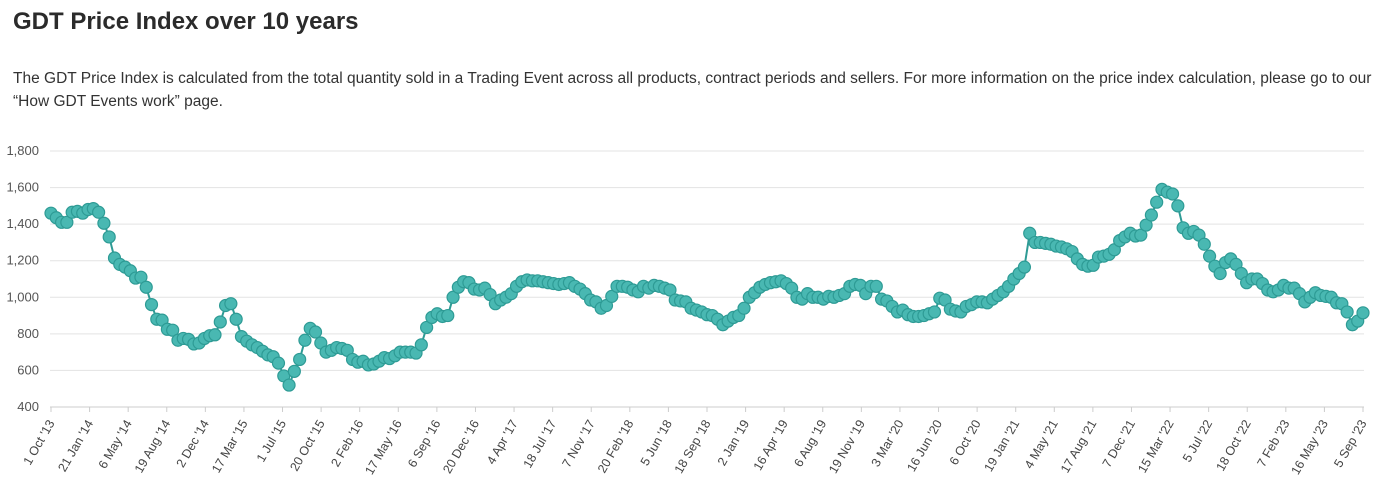  What do you see at coordinates (1155, 446) in the screenshot?
I see `x-tick-label: 15 Mar '22` at bounding box center [1155, 446].